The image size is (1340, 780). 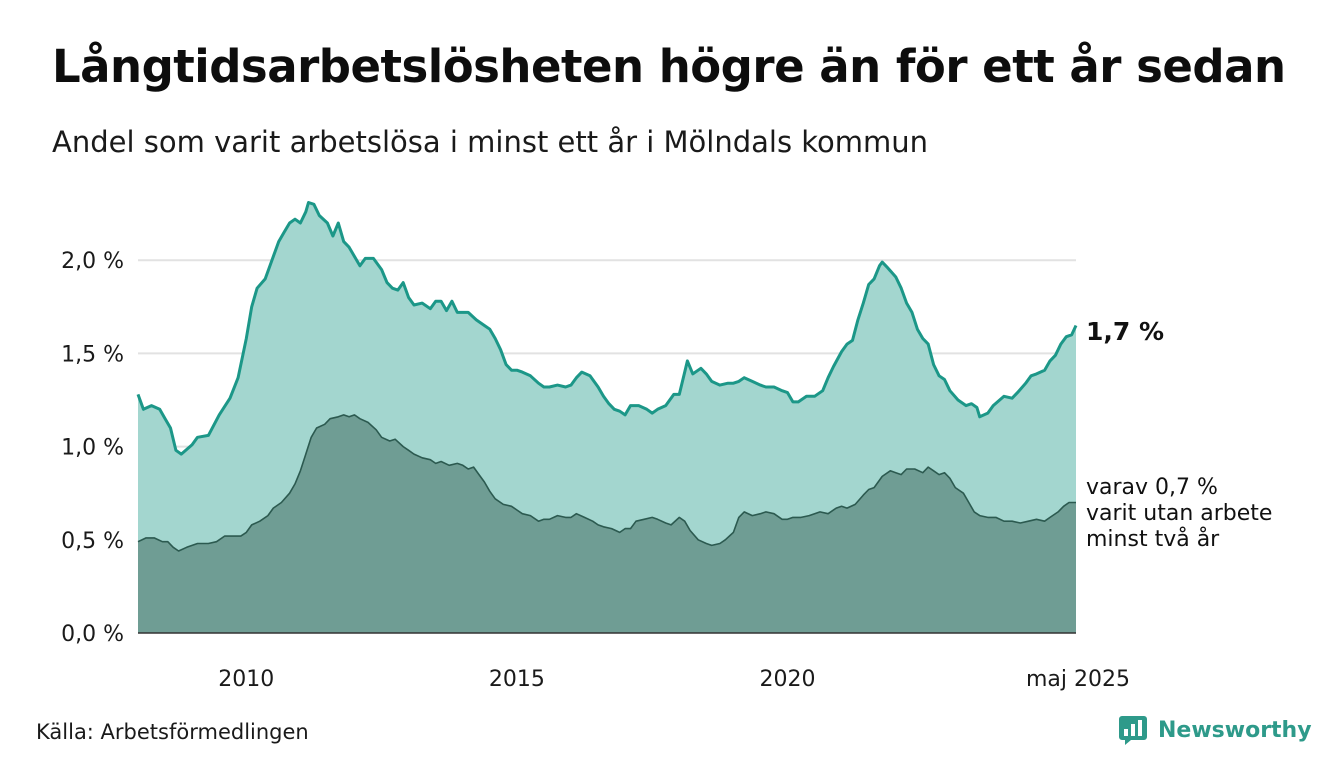 I want to click on brand-name: Newsworthy, so click(x=1235, y=730).